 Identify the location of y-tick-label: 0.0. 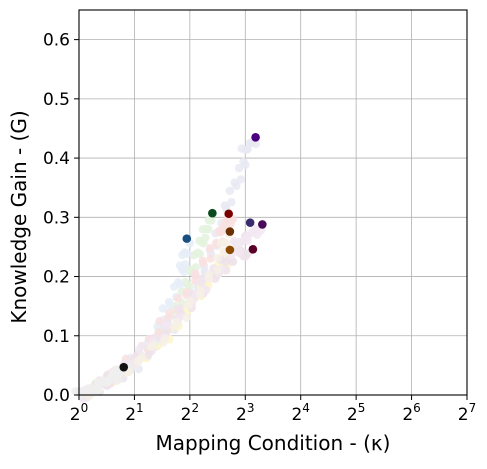
(56, 396).